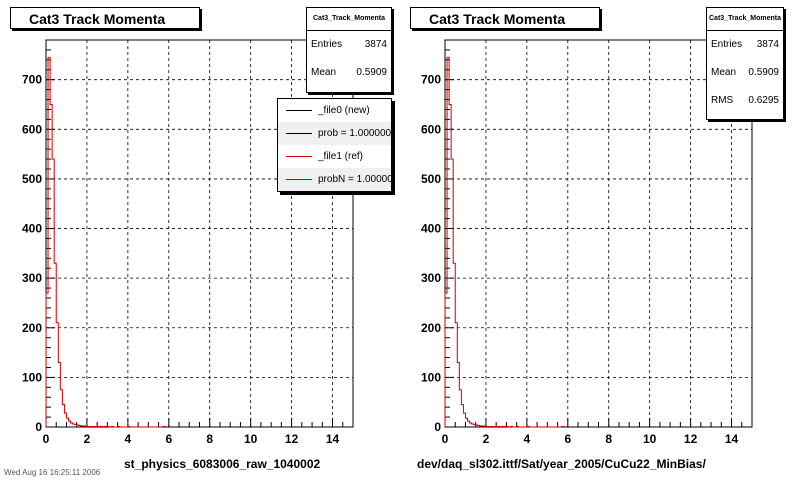 This screenshot has width=800, height=480. What do you see at coordinates (355, 179) in the screenshot?
I see `legend-label: probN = 1.000000` at bounding box center [355, 179].